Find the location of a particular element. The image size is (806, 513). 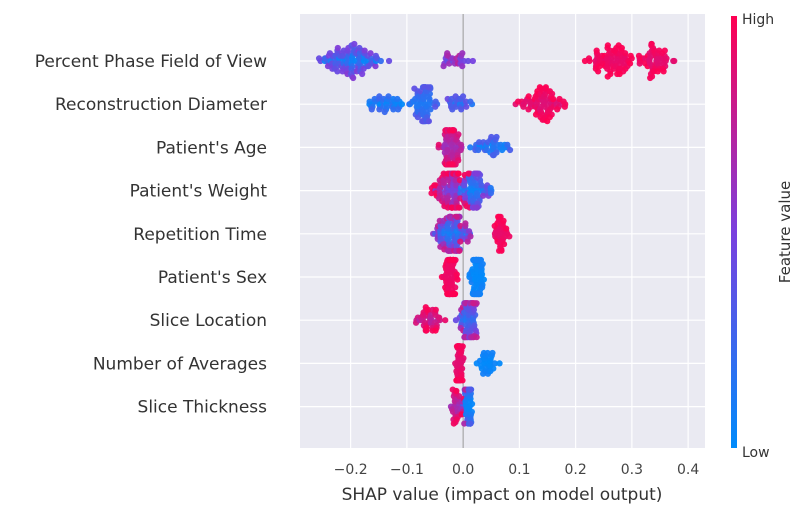

colorbar is located at coordinates (734, 232).